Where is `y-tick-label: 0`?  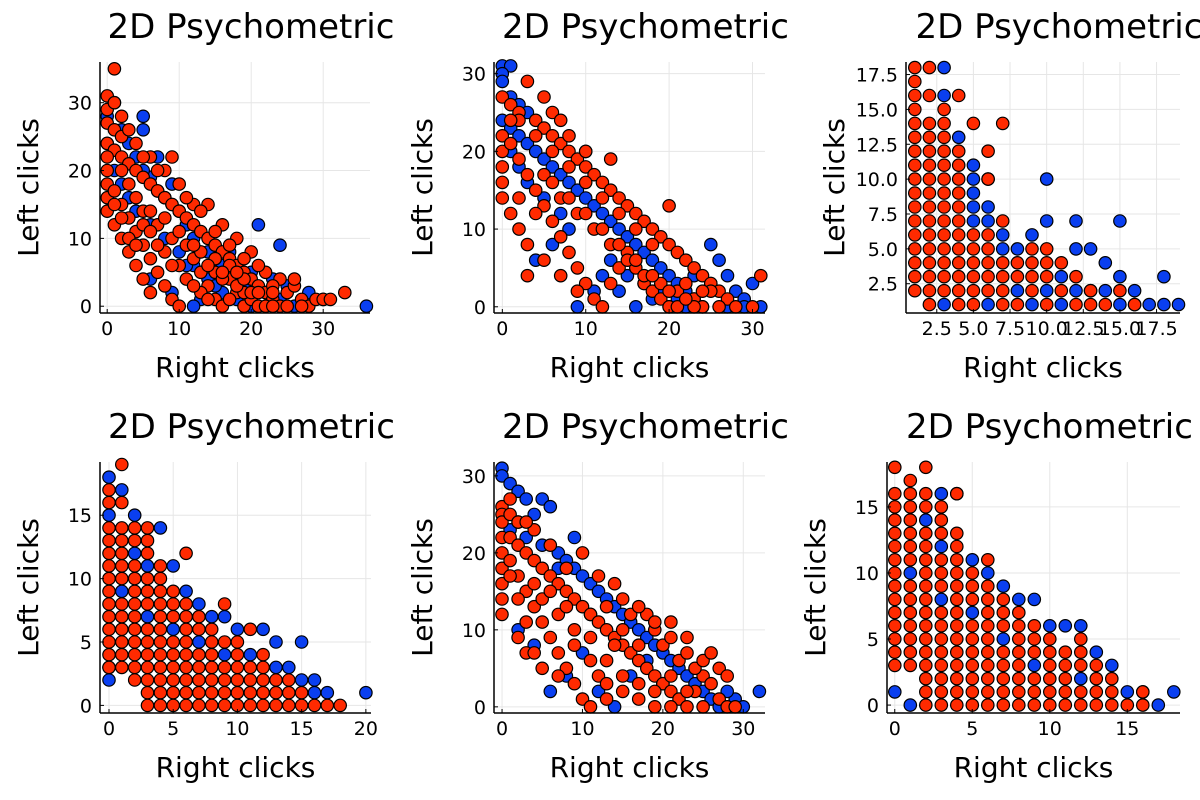
y-tick-label: 0 is located at coordinates (86, 706).